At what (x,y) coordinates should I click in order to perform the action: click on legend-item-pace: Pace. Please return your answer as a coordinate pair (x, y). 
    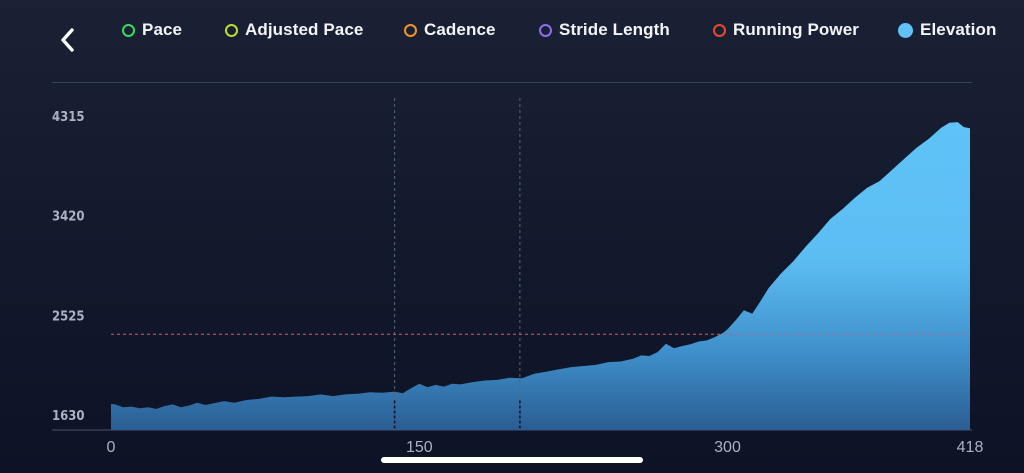
    Looking at the image, I should click on (152, 30).